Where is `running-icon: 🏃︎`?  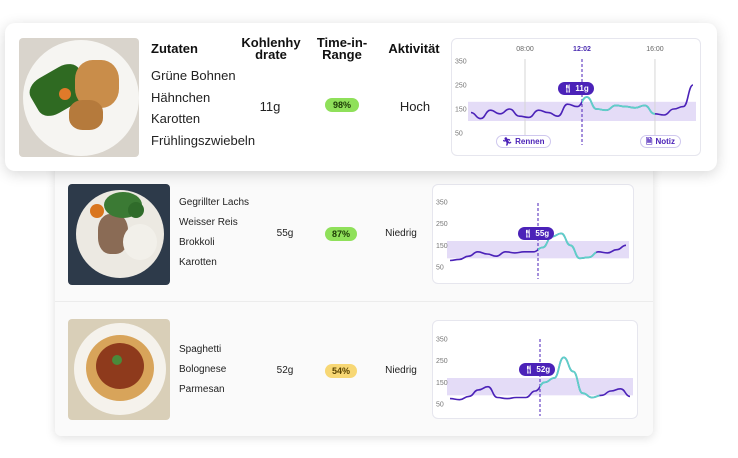
running-icon: 🏃︎ is located at coordinates (507, 141).